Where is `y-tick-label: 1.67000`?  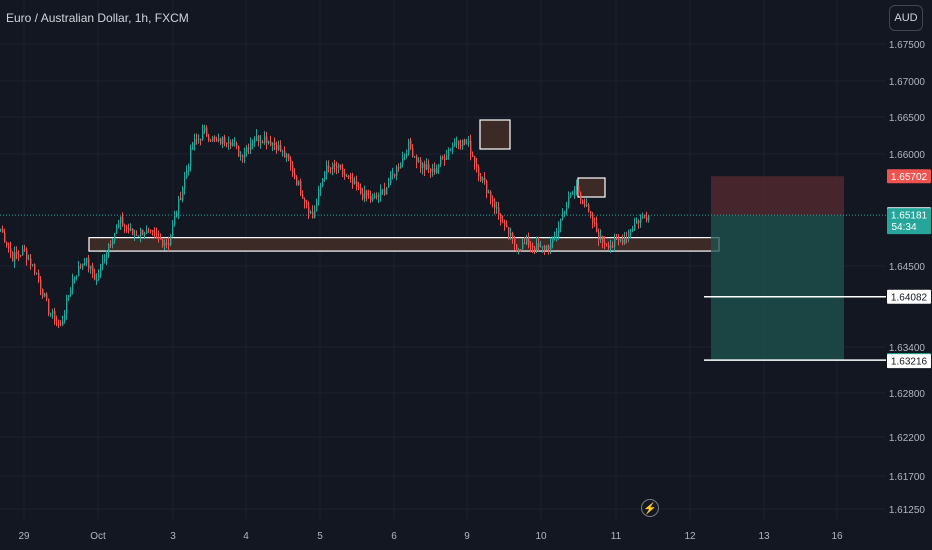 y-tick-label: 1.67000 is located at coordinates (907, 82).